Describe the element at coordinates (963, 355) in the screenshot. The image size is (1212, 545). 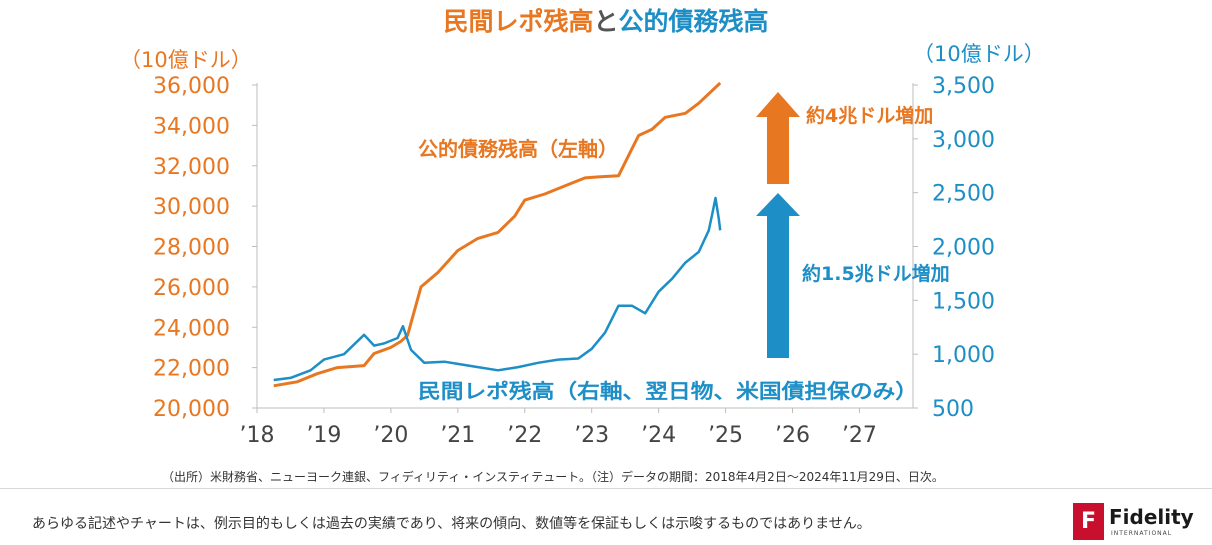
I see `right-tick-label: 1,000` at that location.